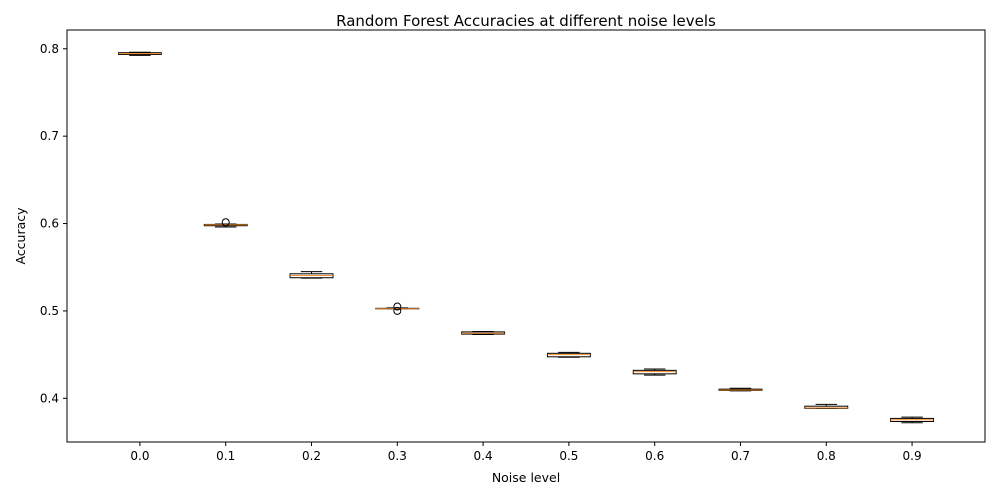  Describe the element at coordinates (49, 311) in the screenshot. I see `y-tick-label: 0.5` at that location.